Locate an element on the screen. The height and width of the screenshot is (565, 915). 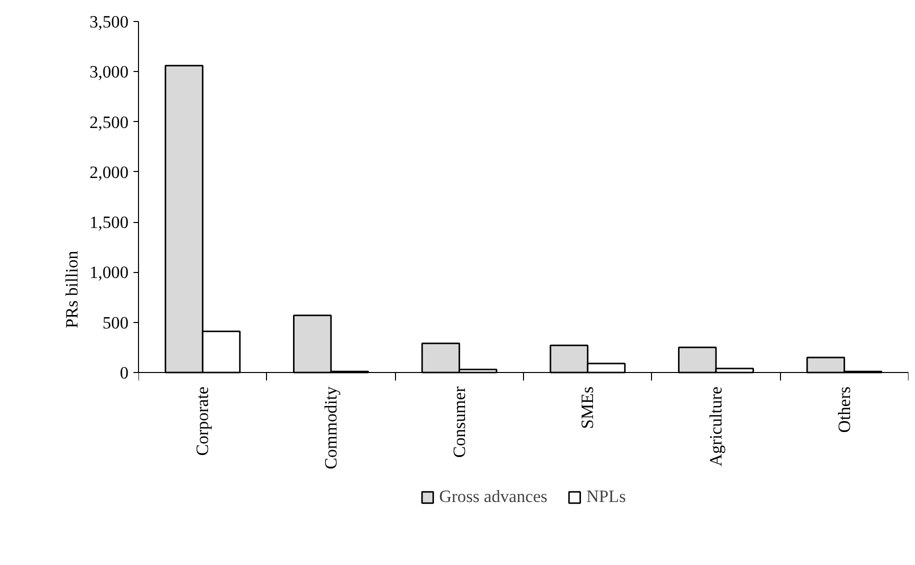
y-tick-label: 3,000 is located at coordinates (109, 72).